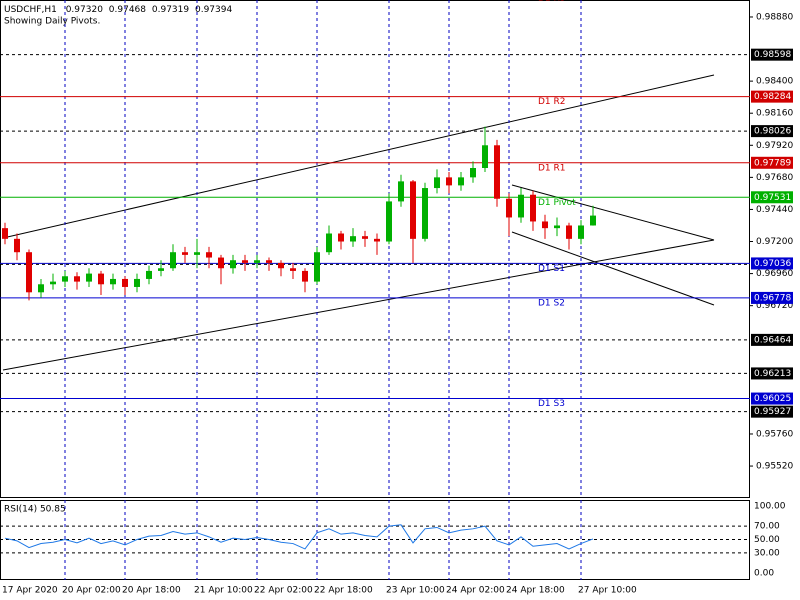 Image resolution: width=800 pixels, height=600 pixels. Describe the element at coordinates (772, 412) in the screenshot. I see `price-box-label: 0.95927` at that location.